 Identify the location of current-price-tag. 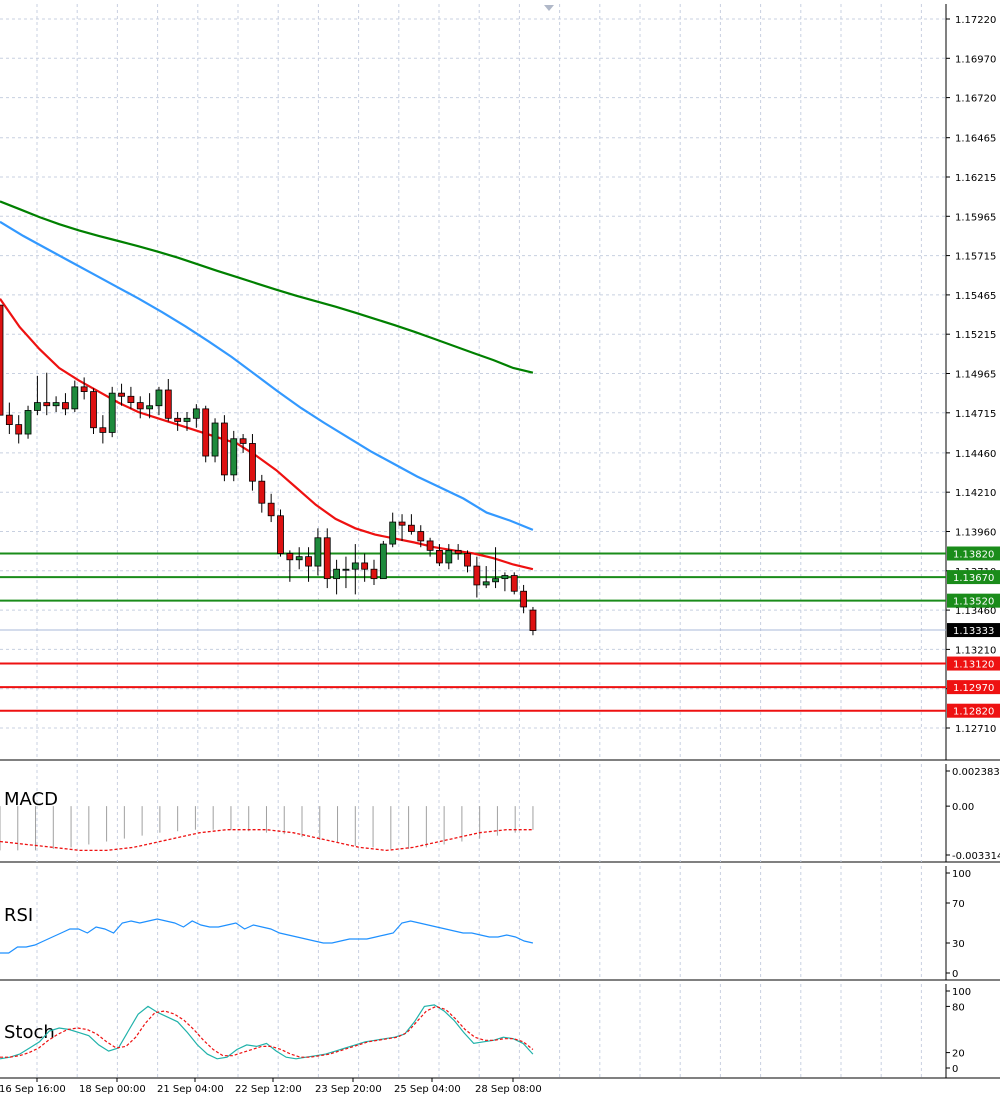
(973, 630).